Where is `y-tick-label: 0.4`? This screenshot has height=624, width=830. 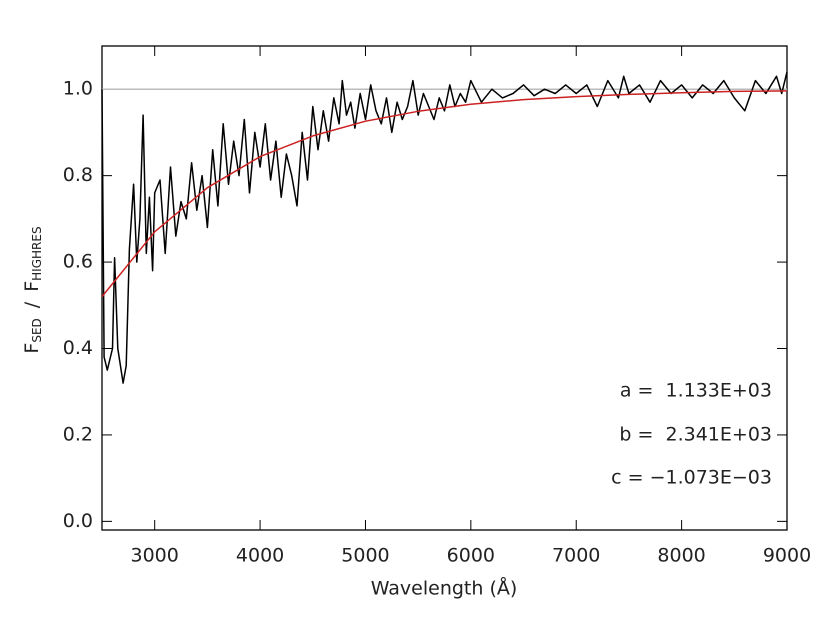 y-tick-label: 0.4 is located at coordinates (78, 348).